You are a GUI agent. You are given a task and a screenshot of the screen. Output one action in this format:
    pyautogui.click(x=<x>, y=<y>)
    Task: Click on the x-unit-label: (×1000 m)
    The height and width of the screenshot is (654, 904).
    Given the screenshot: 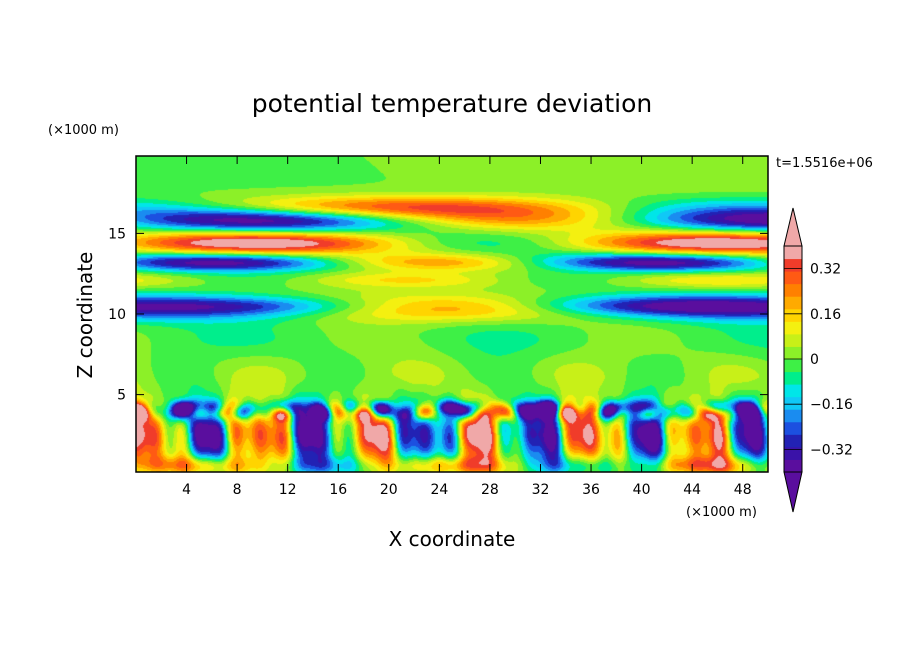 What is the action you would take?
    pyautogui.click(x=721, y=512)
    